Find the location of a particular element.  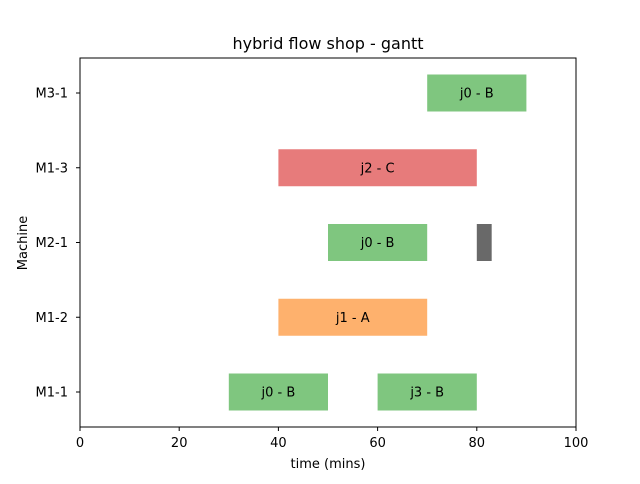

x-tick-label: 100 is located at coordinates (576, 443).